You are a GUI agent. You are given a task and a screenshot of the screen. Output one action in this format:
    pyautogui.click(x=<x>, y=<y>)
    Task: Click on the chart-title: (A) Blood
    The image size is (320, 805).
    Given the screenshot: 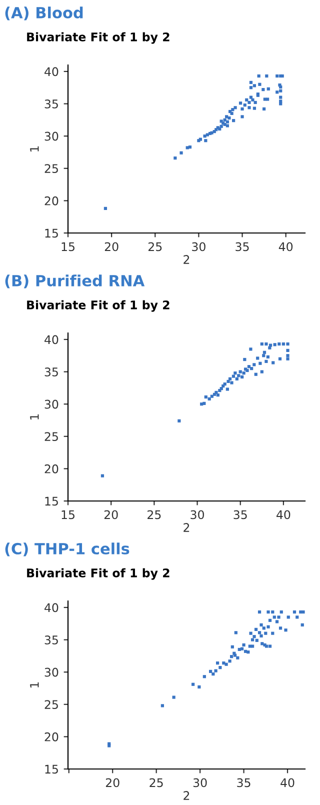 What is the action you would take?
    pyautogui.click(x=44, y=13)
    